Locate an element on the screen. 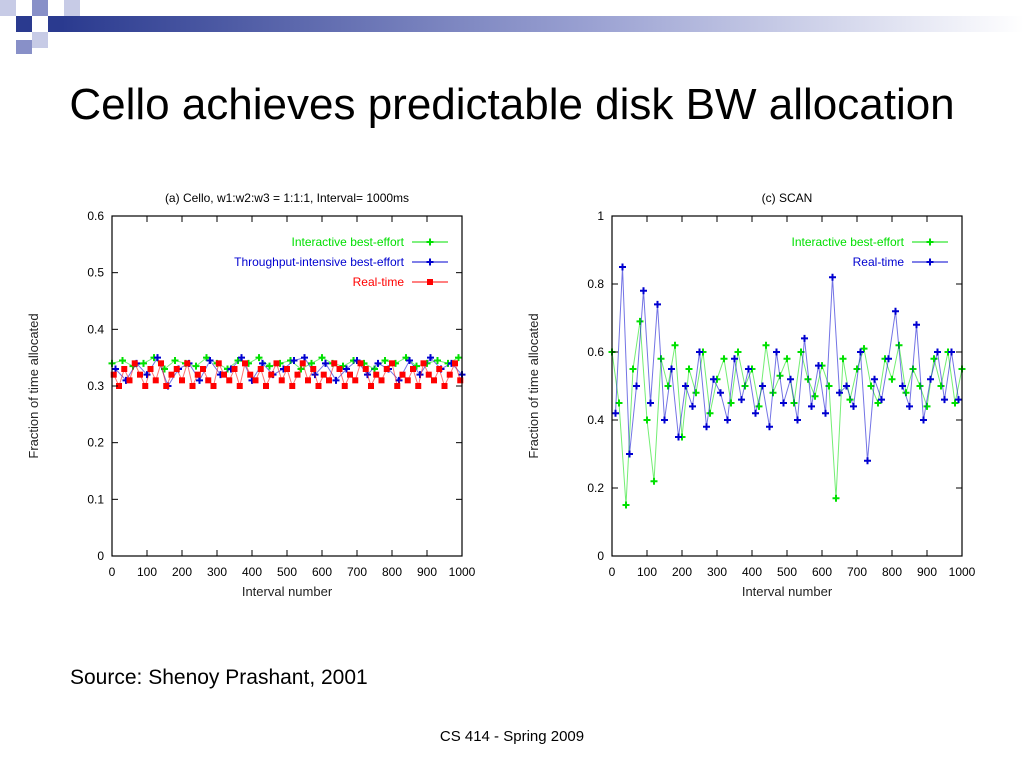  x-tick-label: 800 is located at coordinates (392, 572).